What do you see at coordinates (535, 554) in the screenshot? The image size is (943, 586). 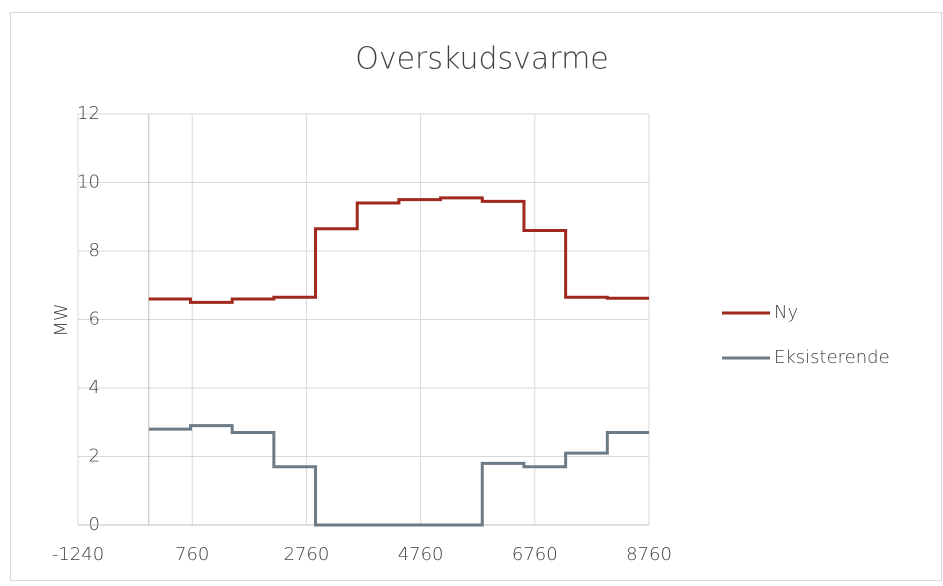 I see `x-tick-label: 6760` at bounding box center [535, 554].